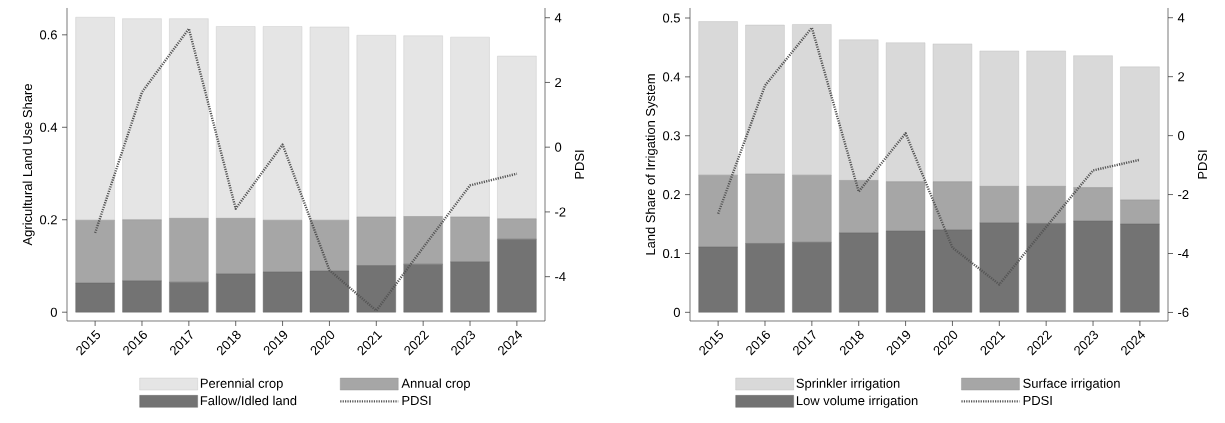 The image size is (1225, 423). Describe the element at coordinates (241, 384) in the screenshot. I see `legend-label: Perennial crop` at that location.